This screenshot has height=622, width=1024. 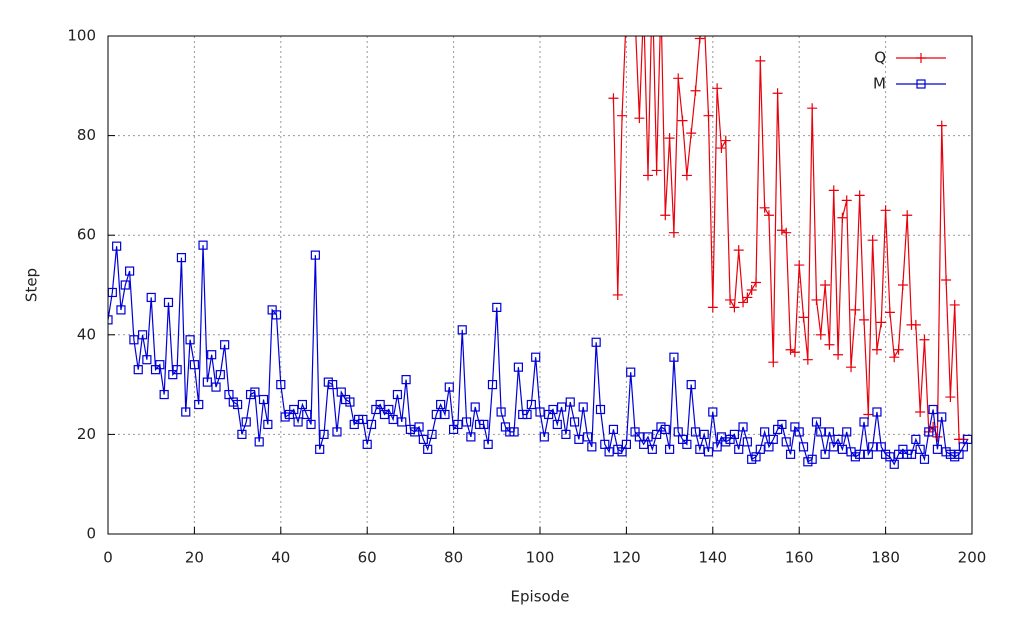 What do you see at coordinates (108, 558) in the screenshot?
I see `x-tick-label: 0` at bounding box center [108, 558].